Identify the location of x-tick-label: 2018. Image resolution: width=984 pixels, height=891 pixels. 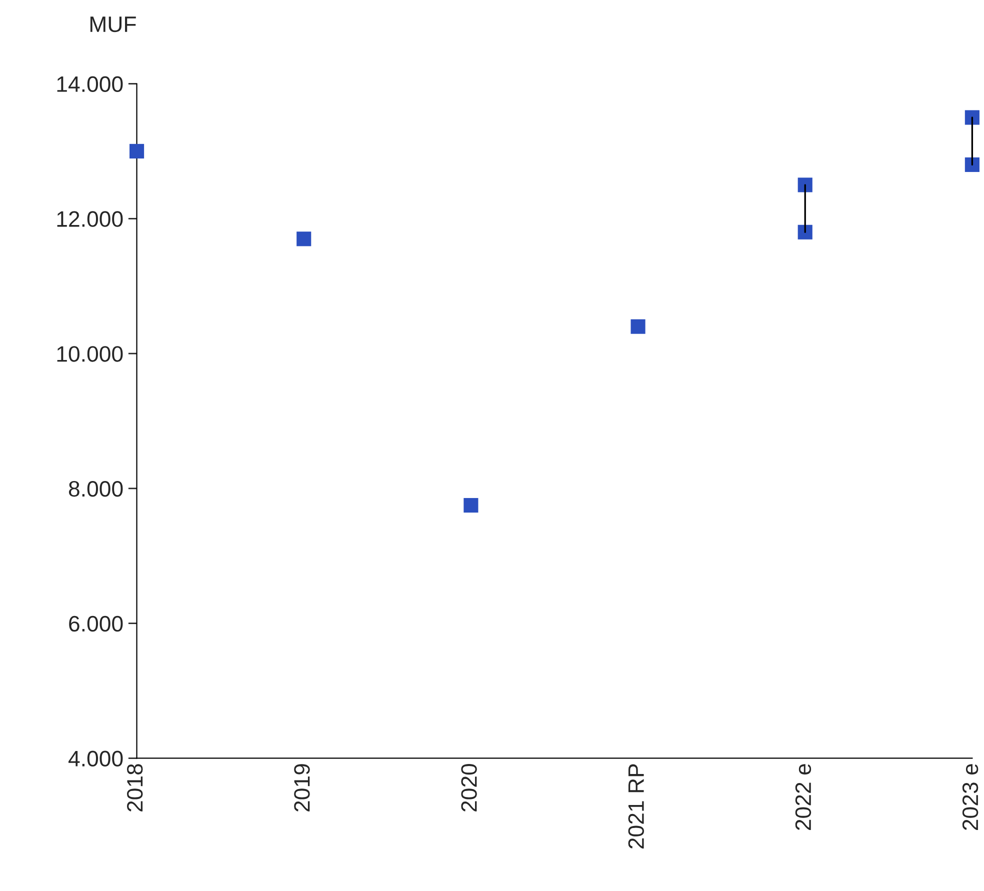
(135, 788).